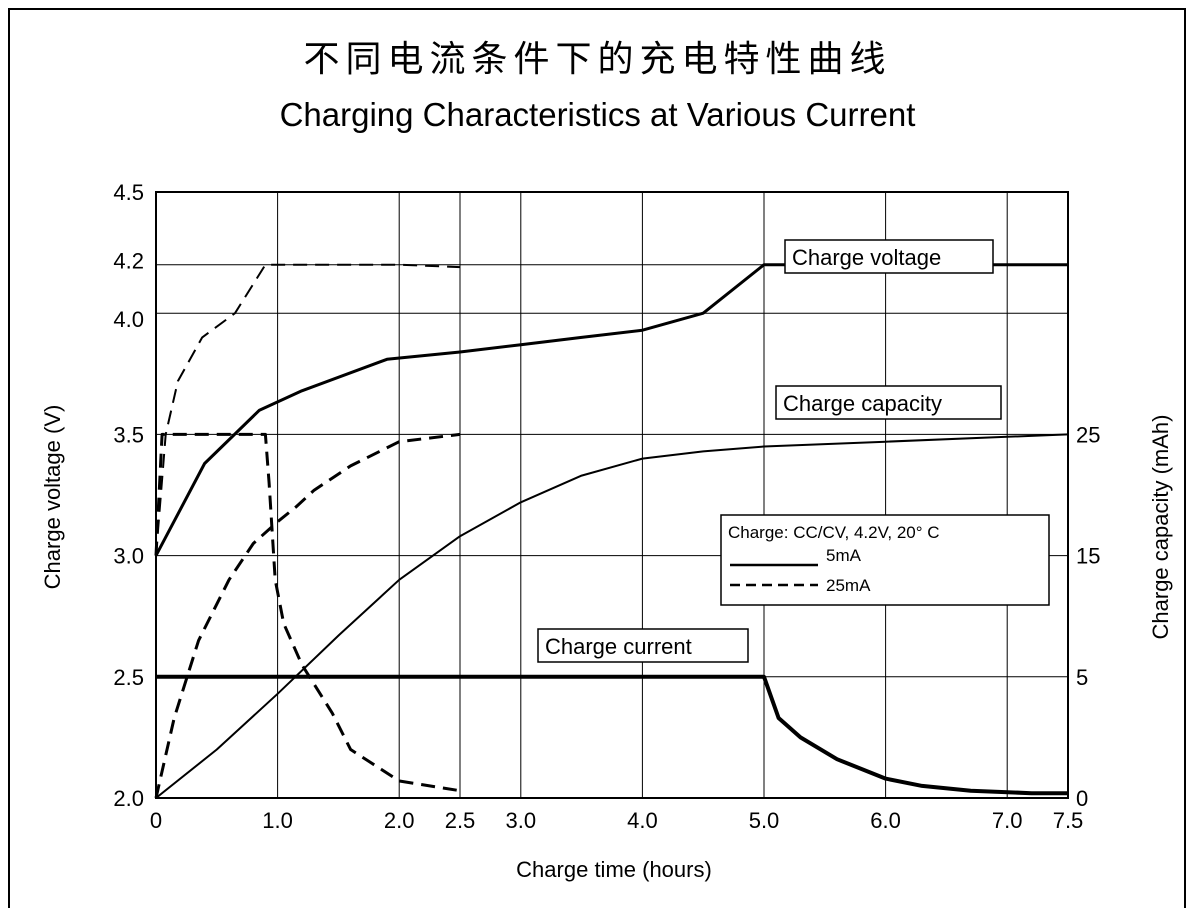 This screenshot has height=910, width=1195. Describe the element at coordinates (618, 646) in the screenshot. I see `annotation-text: Charge current` at that location.